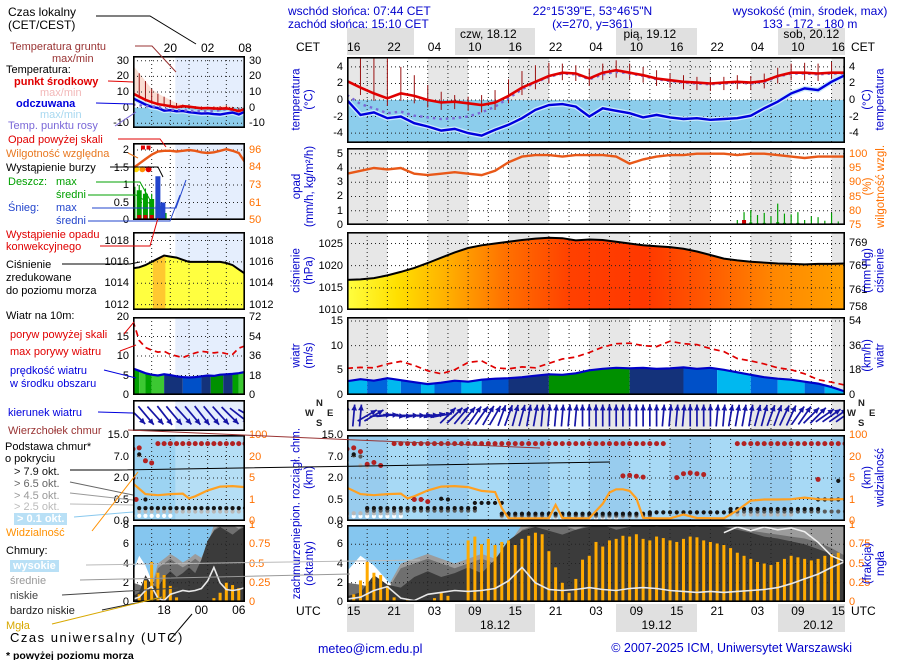  I want to click on tick-label-right: 90, so click(855, 182).